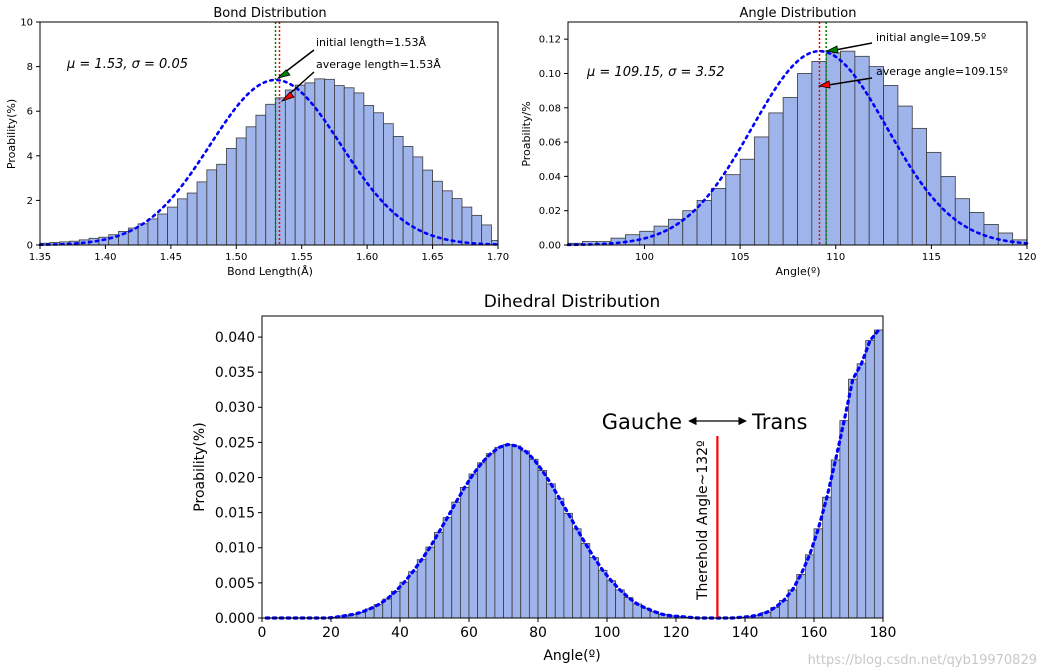 The height and width of the screenshot is (672, 1045). Describe the element at coordinates (740, 257) in the screenshot. I see `x-tick-label: 105` at that location.